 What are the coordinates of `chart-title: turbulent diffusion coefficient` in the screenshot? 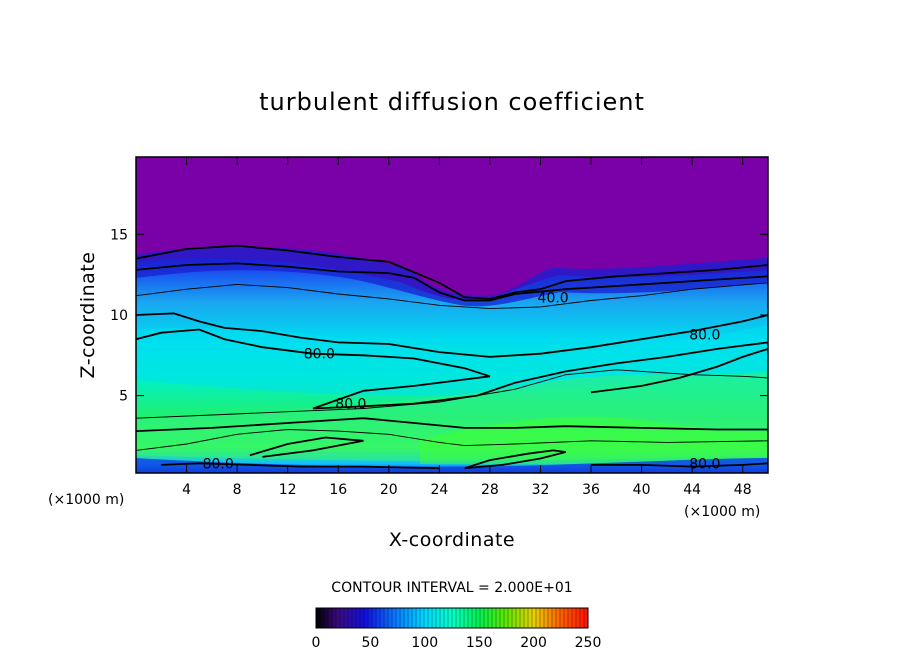 It's located at (452, 102).